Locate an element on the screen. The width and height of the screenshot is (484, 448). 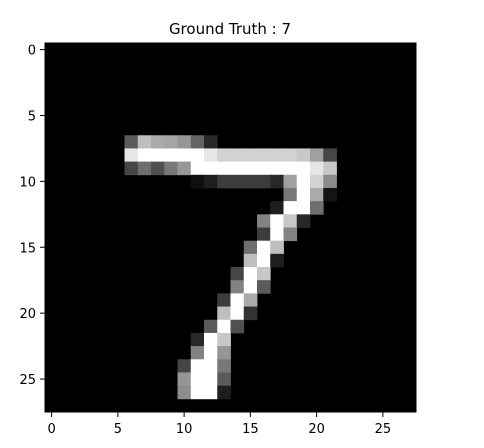
y-tick-label: 5 is located at coordinates (32, 116).